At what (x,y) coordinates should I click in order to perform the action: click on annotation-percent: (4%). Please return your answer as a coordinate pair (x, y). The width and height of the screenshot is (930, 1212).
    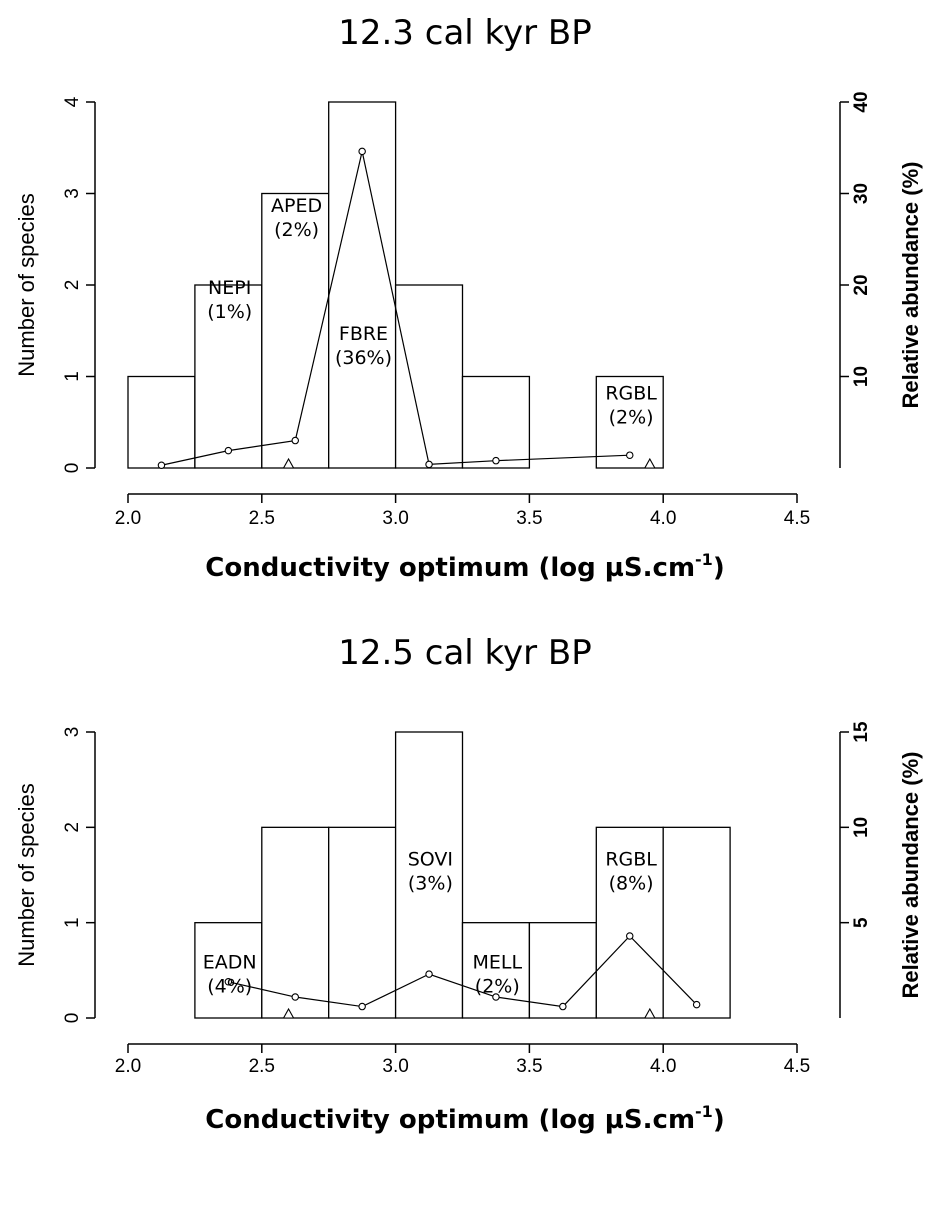
    Looking at the image, I should click on (229, 986).